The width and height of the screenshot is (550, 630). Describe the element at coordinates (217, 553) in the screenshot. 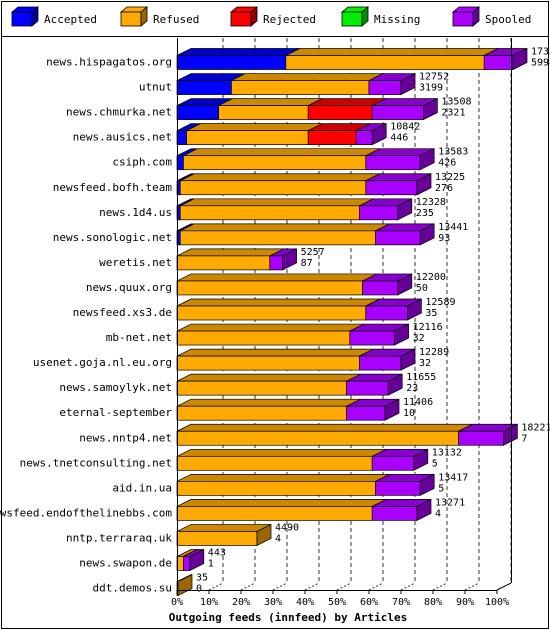

I see `total-articles-label: 443` at that location.